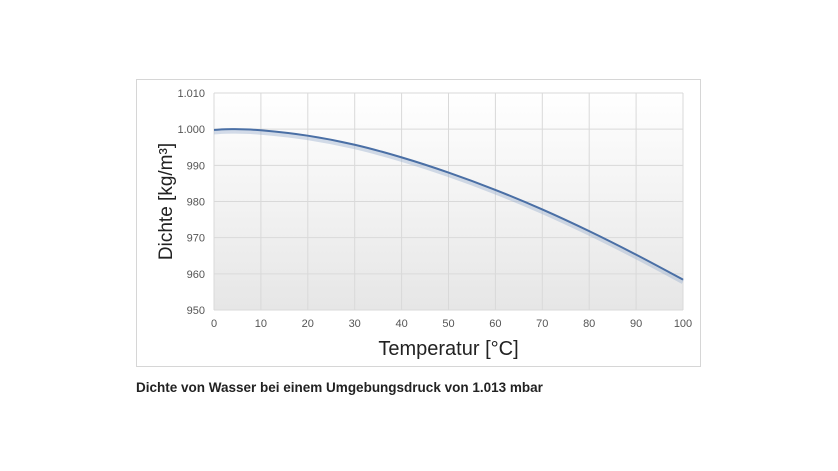  Describe the element at coordinates (448, 324) in the screenshot. I see `x-tick-label: 50` at that location.